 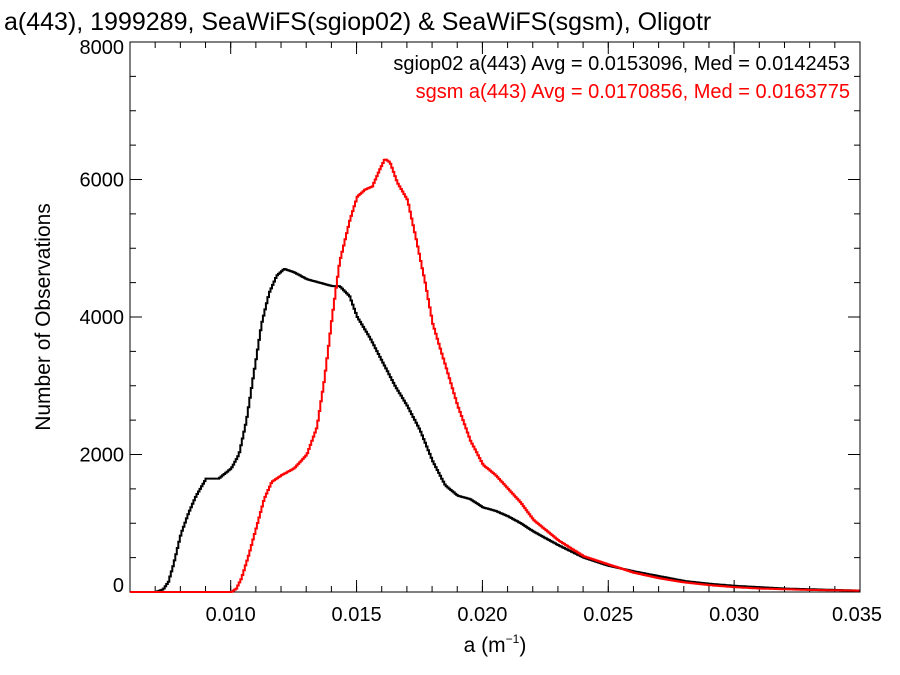 I want to click on x-tick-label: 0.025, so click(x=608, y=615).